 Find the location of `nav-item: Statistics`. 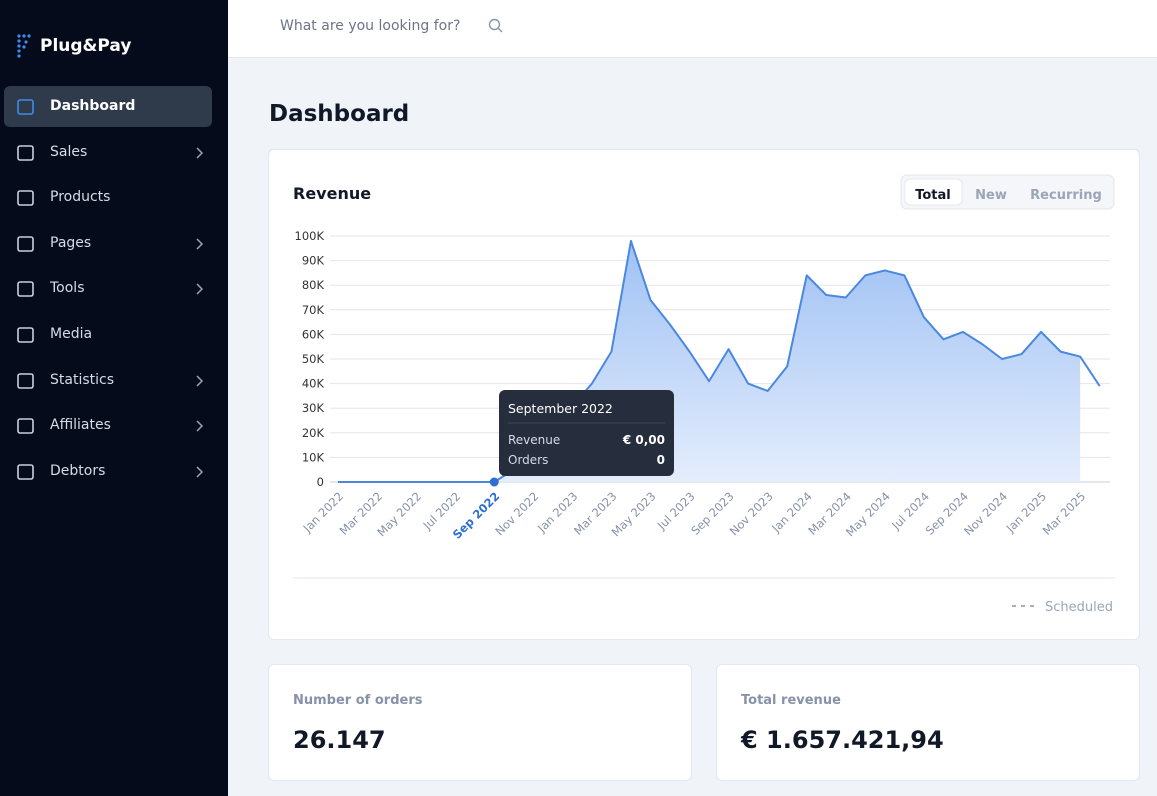

nav-item: Statistics is located at coordinates (108, 380).